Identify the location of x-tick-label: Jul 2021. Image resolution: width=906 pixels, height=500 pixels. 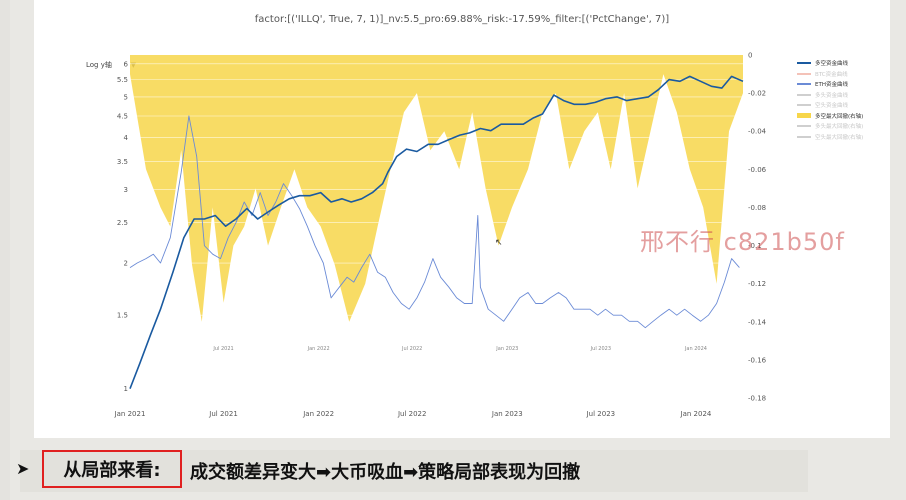
(223, 414).